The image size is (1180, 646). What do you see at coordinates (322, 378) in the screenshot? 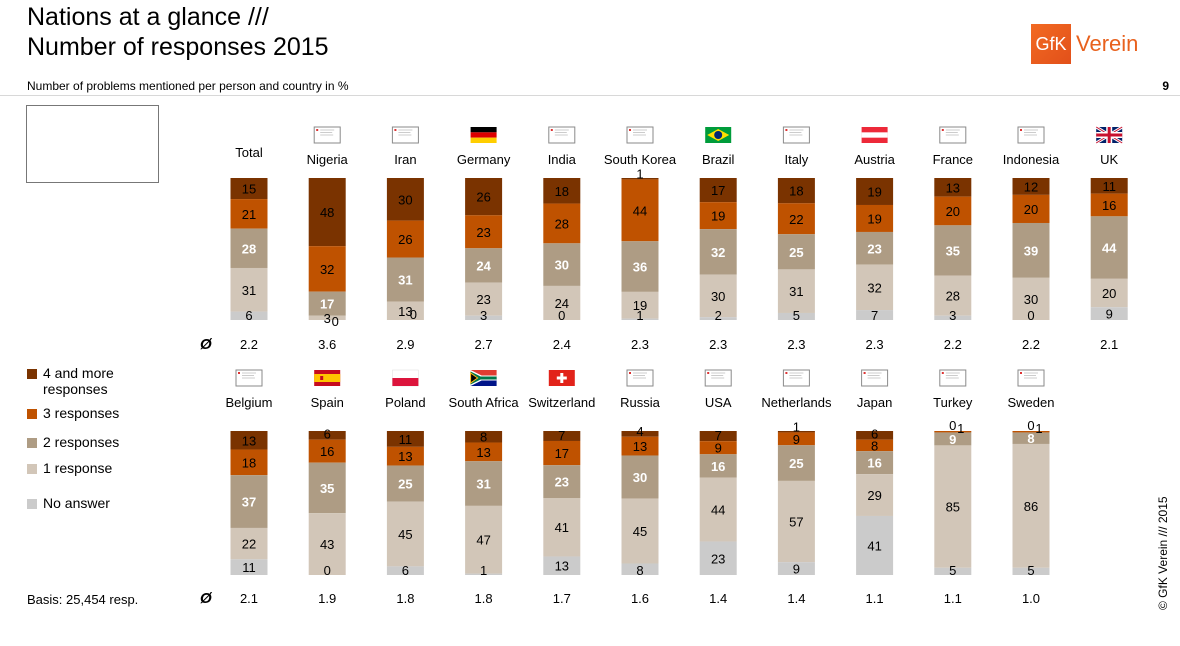
I see `spain-flag-emblem` at bounding box center [322, 378].